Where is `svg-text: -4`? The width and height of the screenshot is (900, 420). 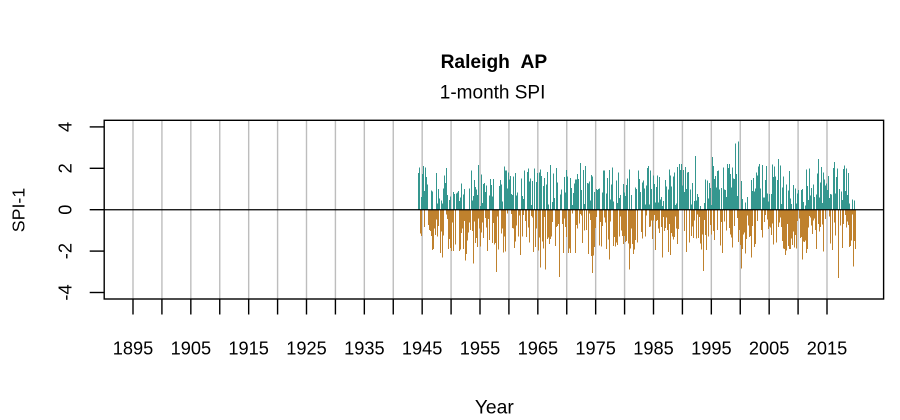 svg-text: -4 is located at coordinates (66, 292).